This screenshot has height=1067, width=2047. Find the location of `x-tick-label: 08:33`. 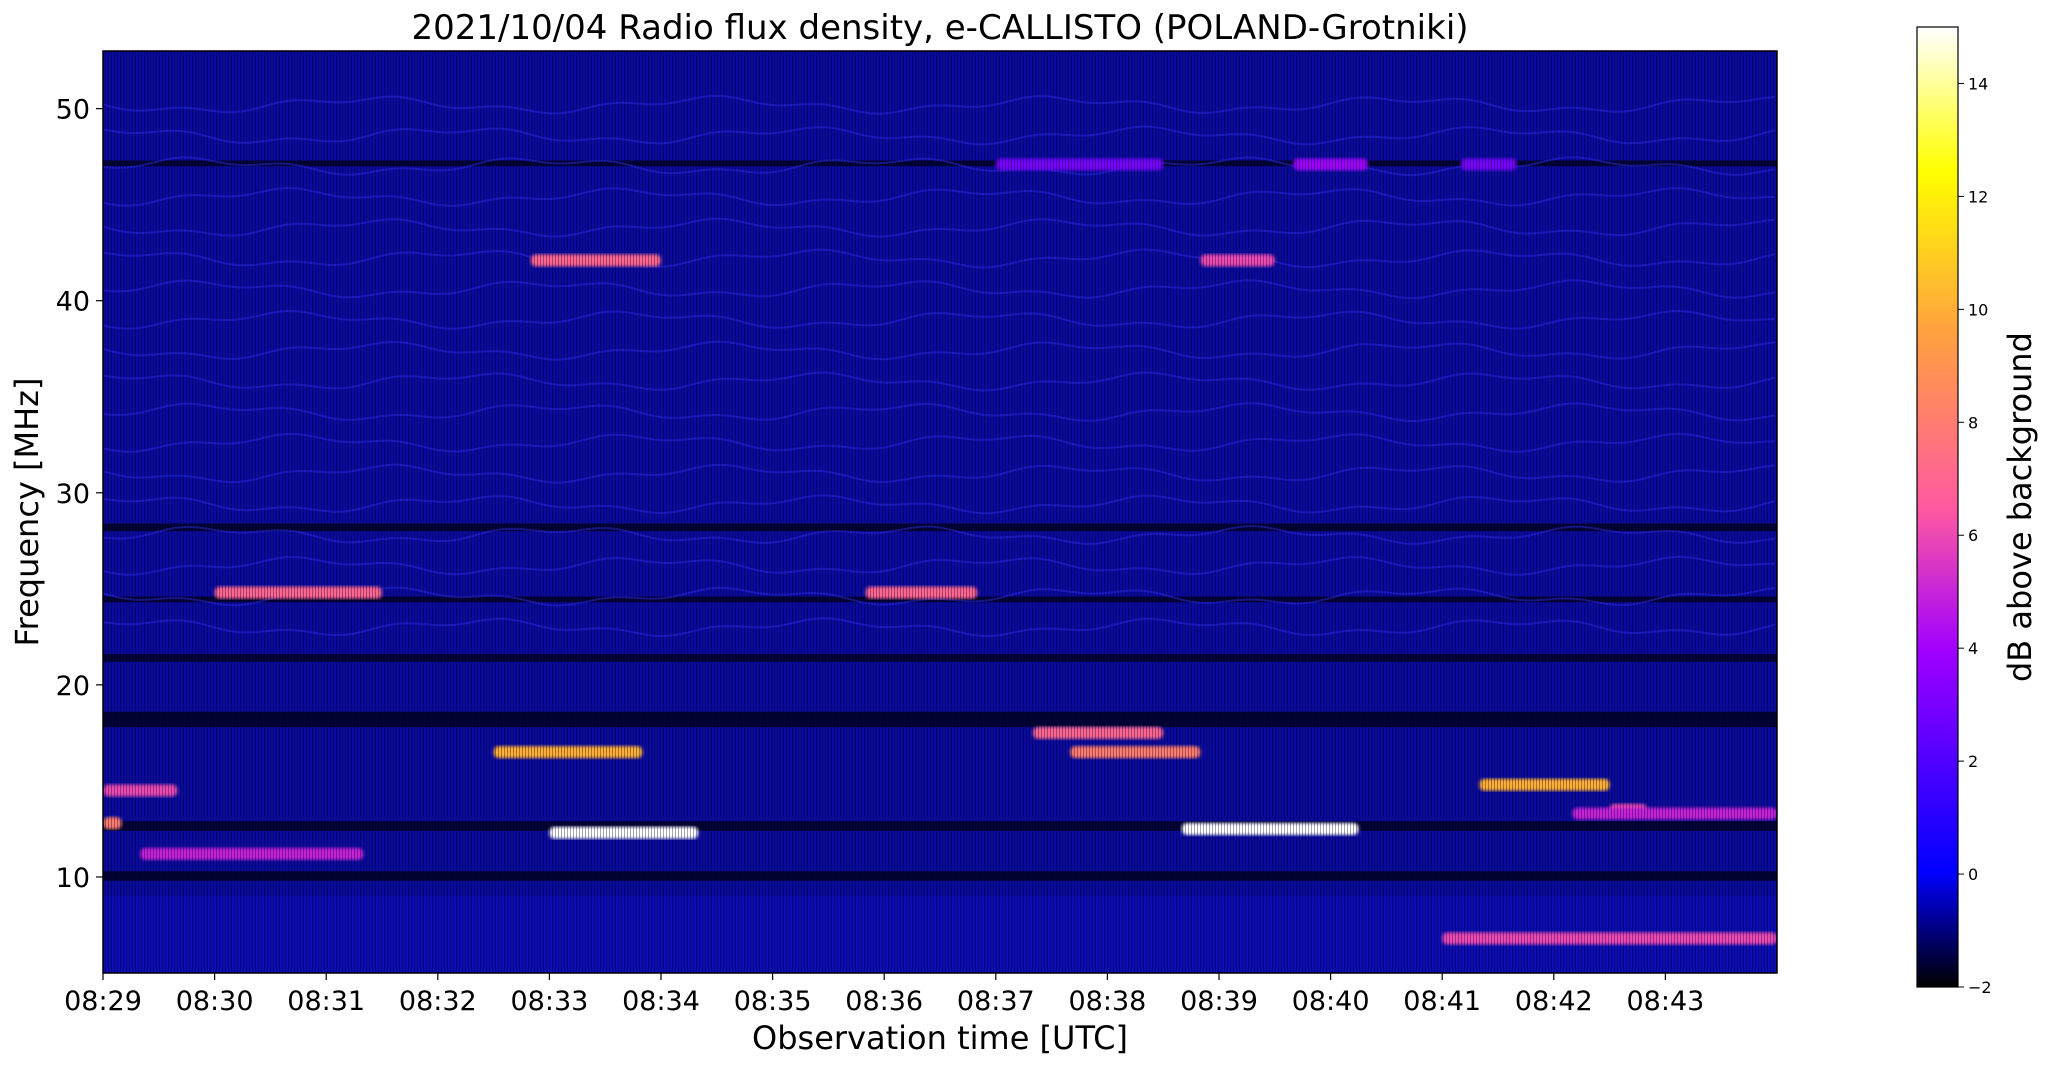

x-tick-label: 08:33 is located at coordinates (549, 1001).